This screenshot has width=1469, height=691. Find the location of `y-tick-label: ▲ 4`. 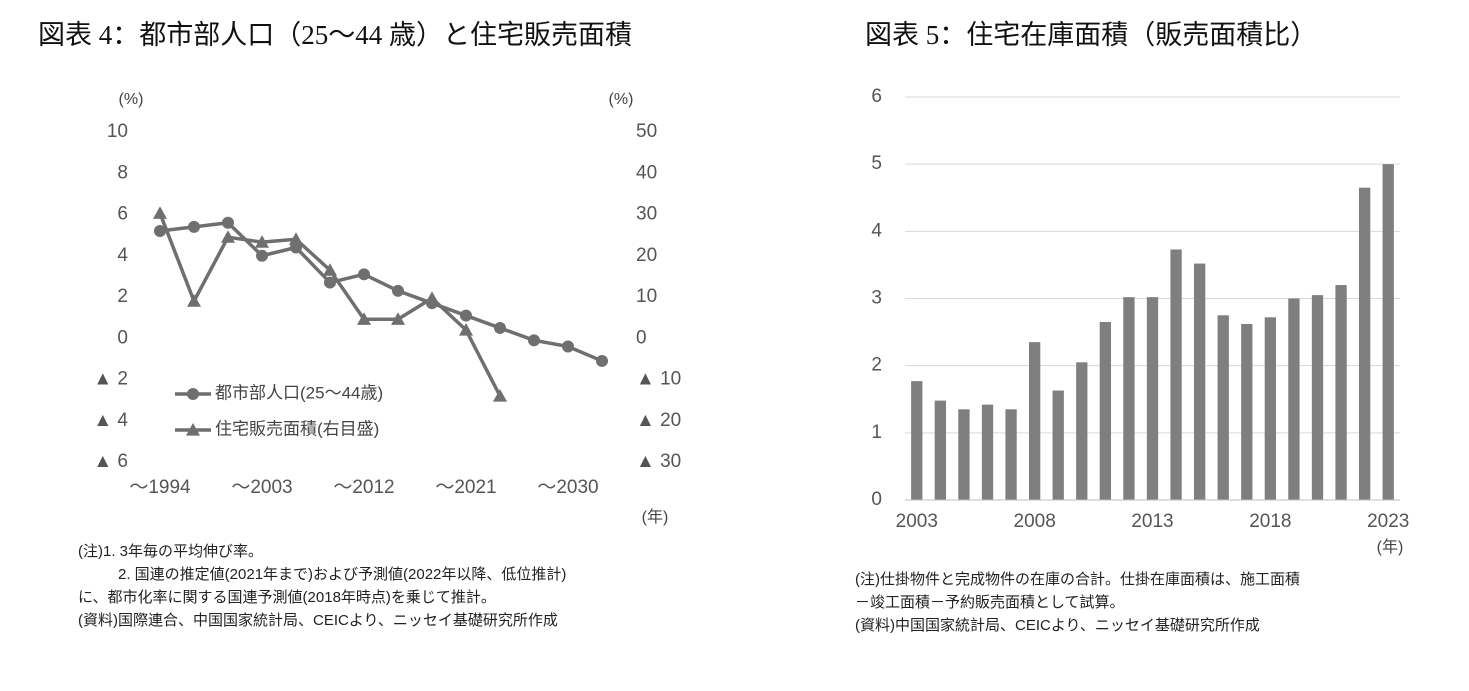

y-tick-label: ▲ 4 is located at coordinates (110, 420).